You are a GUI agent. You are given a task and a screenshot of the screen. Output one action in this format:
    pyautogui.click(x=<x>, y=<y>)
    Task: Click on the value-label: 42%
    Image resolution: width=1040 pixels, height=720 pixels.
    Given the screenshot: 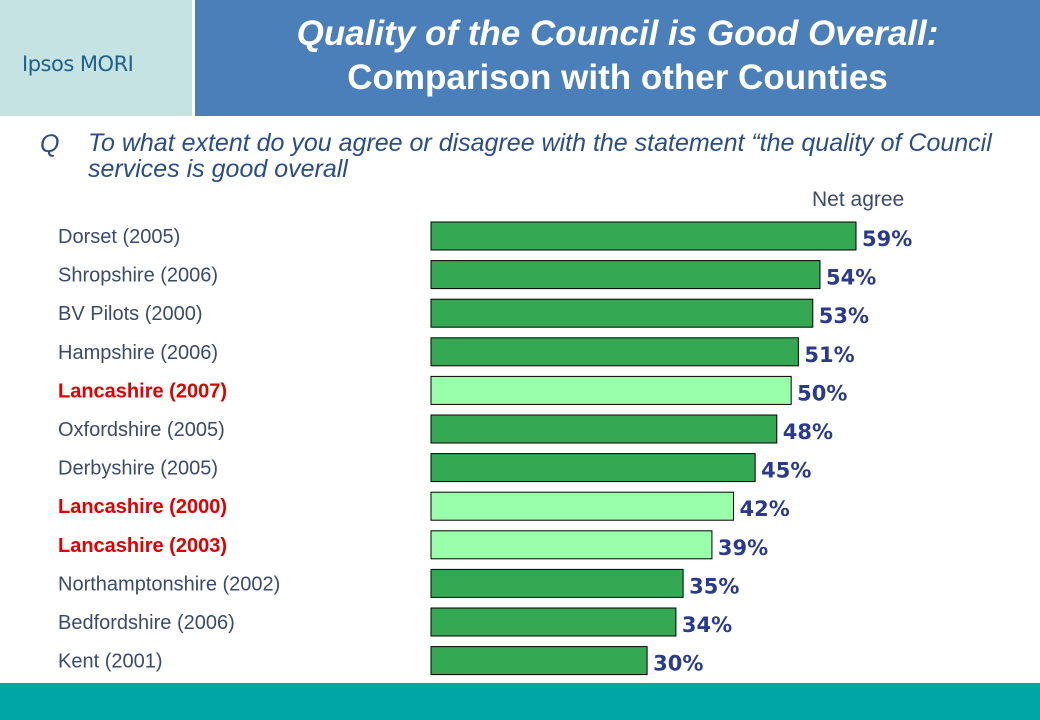 What is the action you would take?
    pyautogui.click(x=765, y=509)
    